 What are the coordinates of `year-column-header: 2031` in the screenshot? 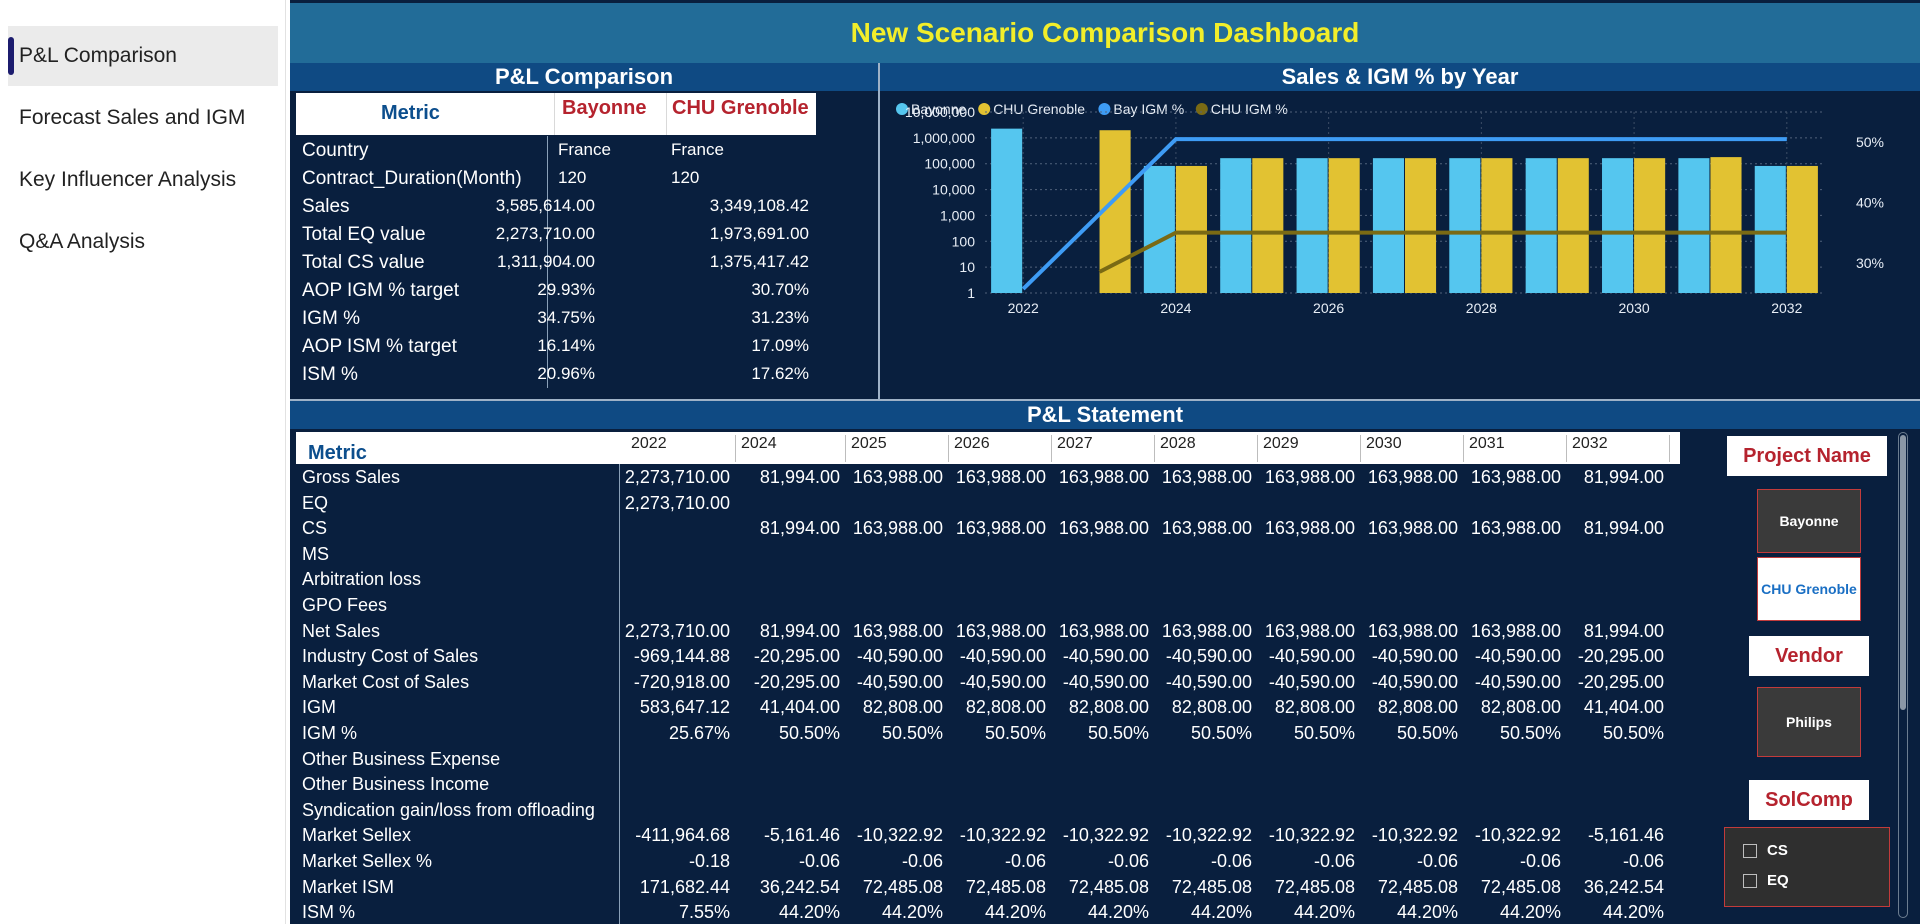 It's located at (1515, 448).